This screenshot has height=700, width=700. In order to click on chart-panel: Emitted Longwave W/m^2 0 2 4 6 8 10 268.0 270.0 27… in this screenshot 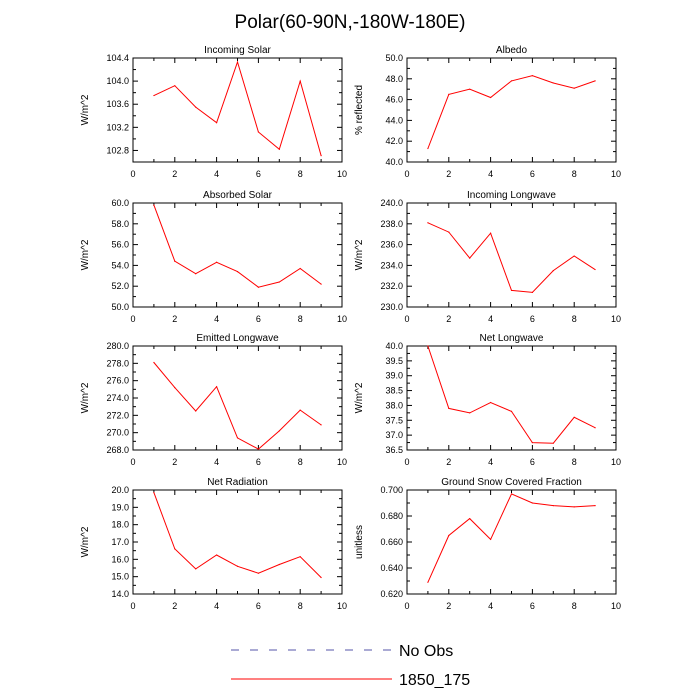, I will do `click(213, 400)`.